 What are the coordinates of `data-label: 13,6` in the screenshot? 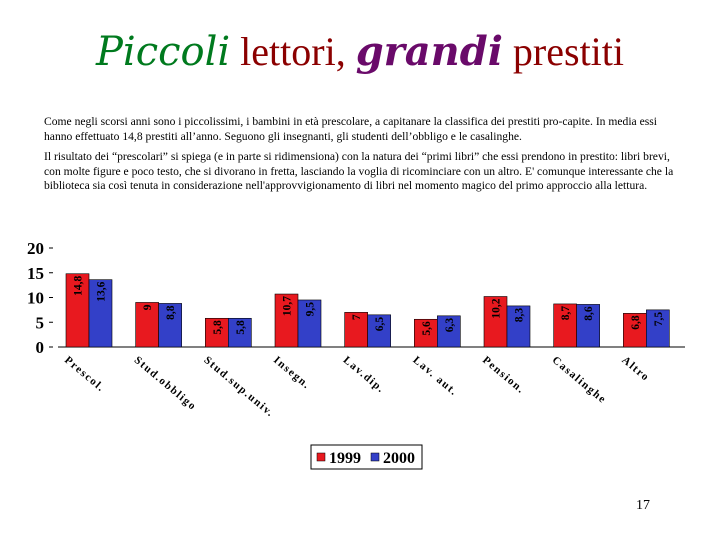 It's located at (102, 291).